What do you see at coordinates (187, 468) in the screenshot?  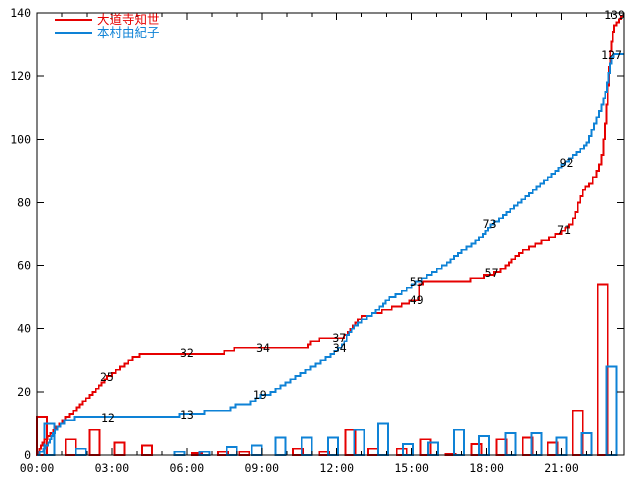 I see `x-tick-label: 06:00` at bounding box center [187, 468].